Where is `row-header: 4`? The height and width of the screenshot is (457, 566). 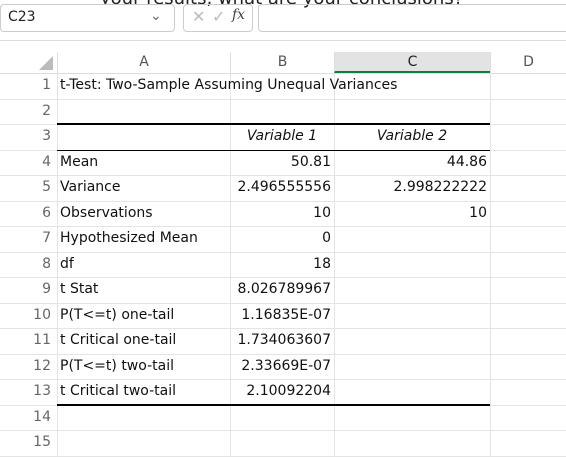
row-header: 4 is located at coordinates (46, 161).